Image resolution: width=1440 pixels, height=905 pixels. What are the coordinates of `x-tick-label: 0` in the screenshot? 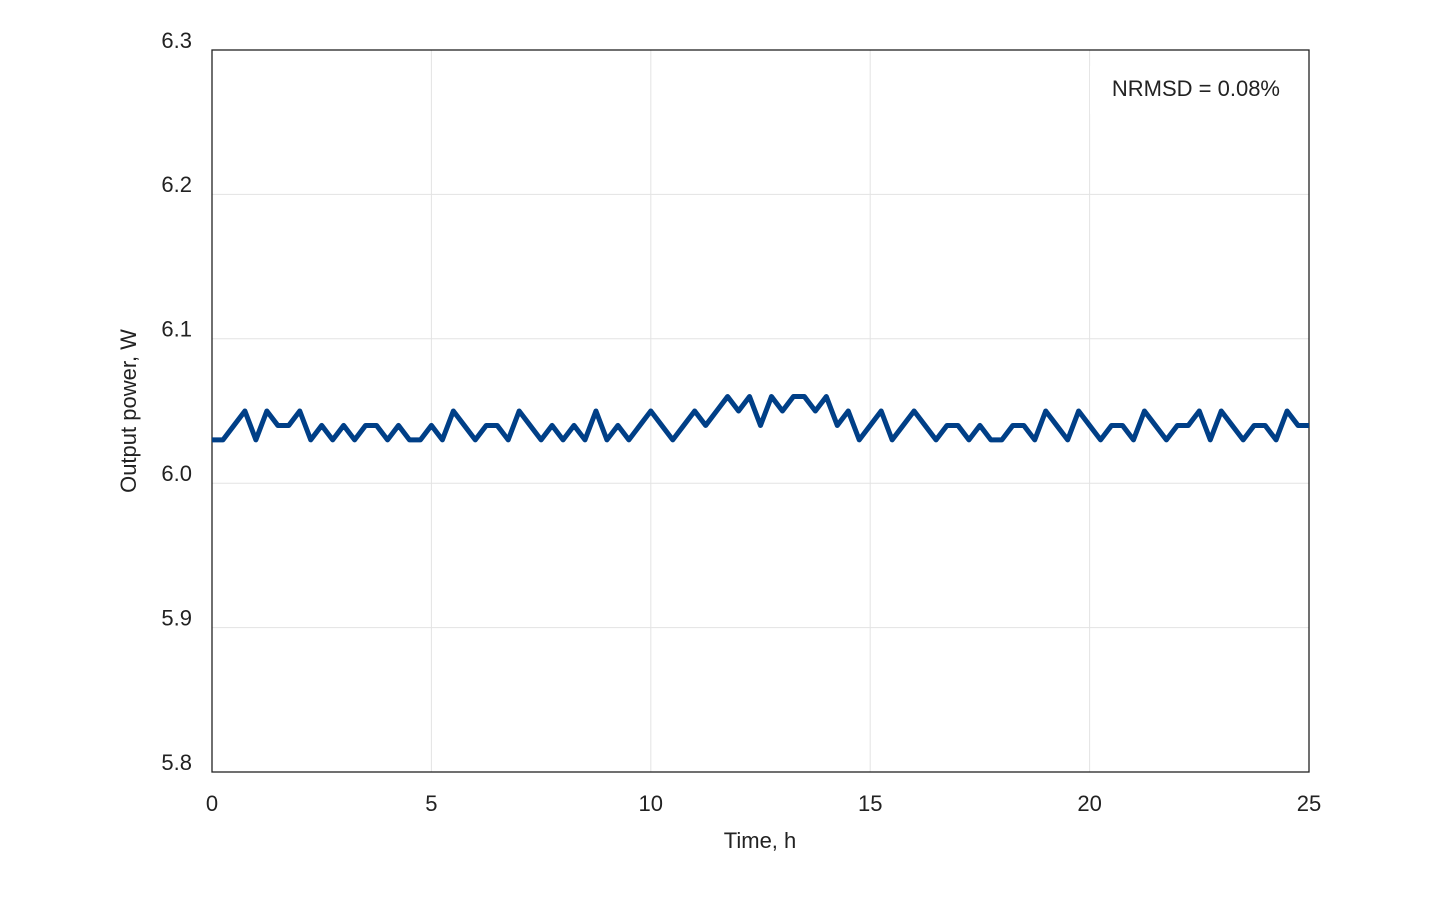 It's located at (212, 803).